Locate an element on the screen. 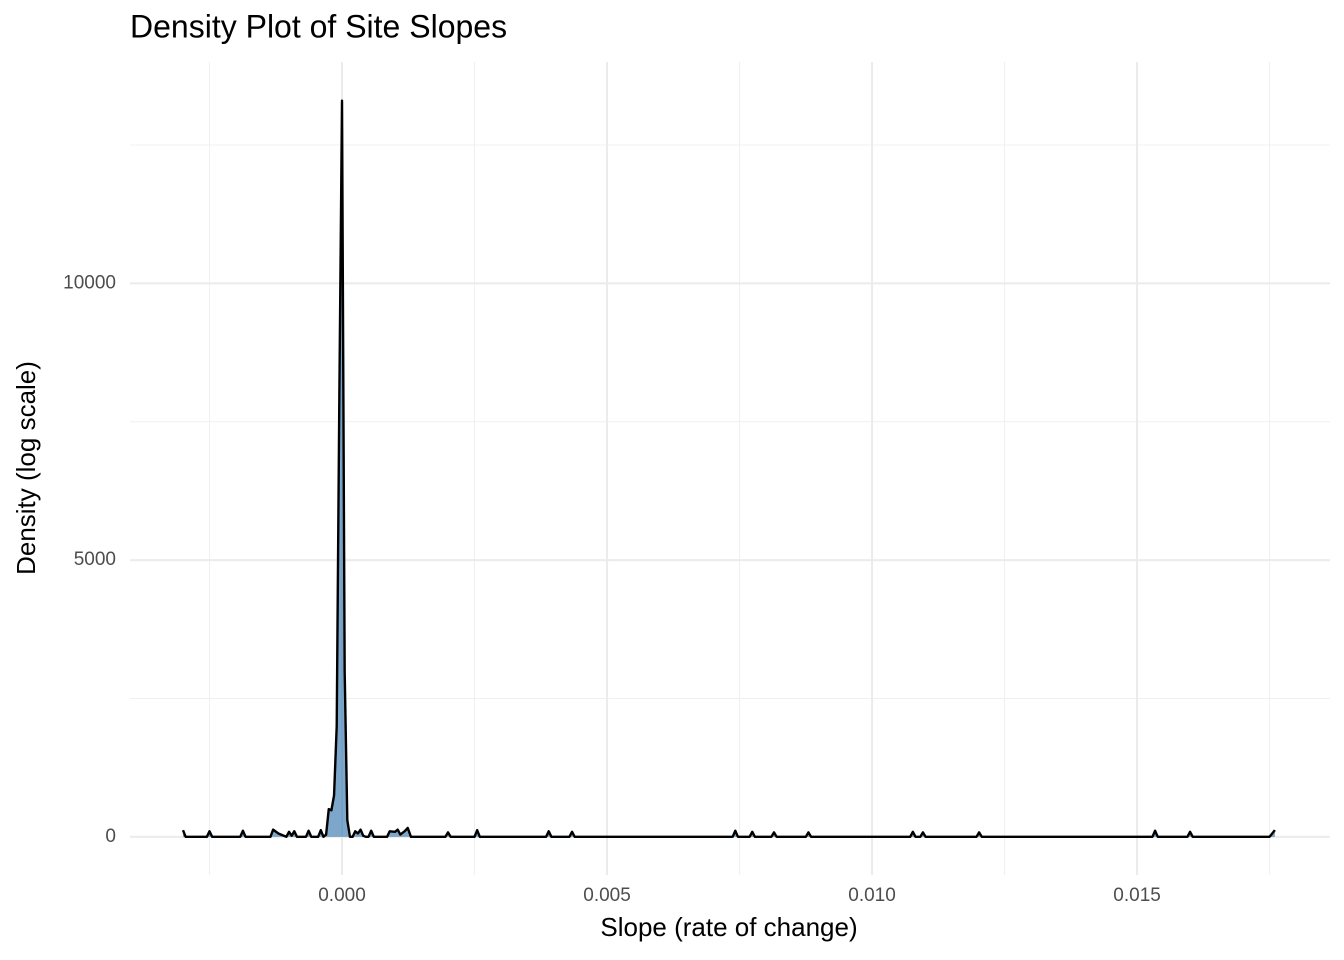  y-tick-label: 5000 is located at coordinates (95, 559).